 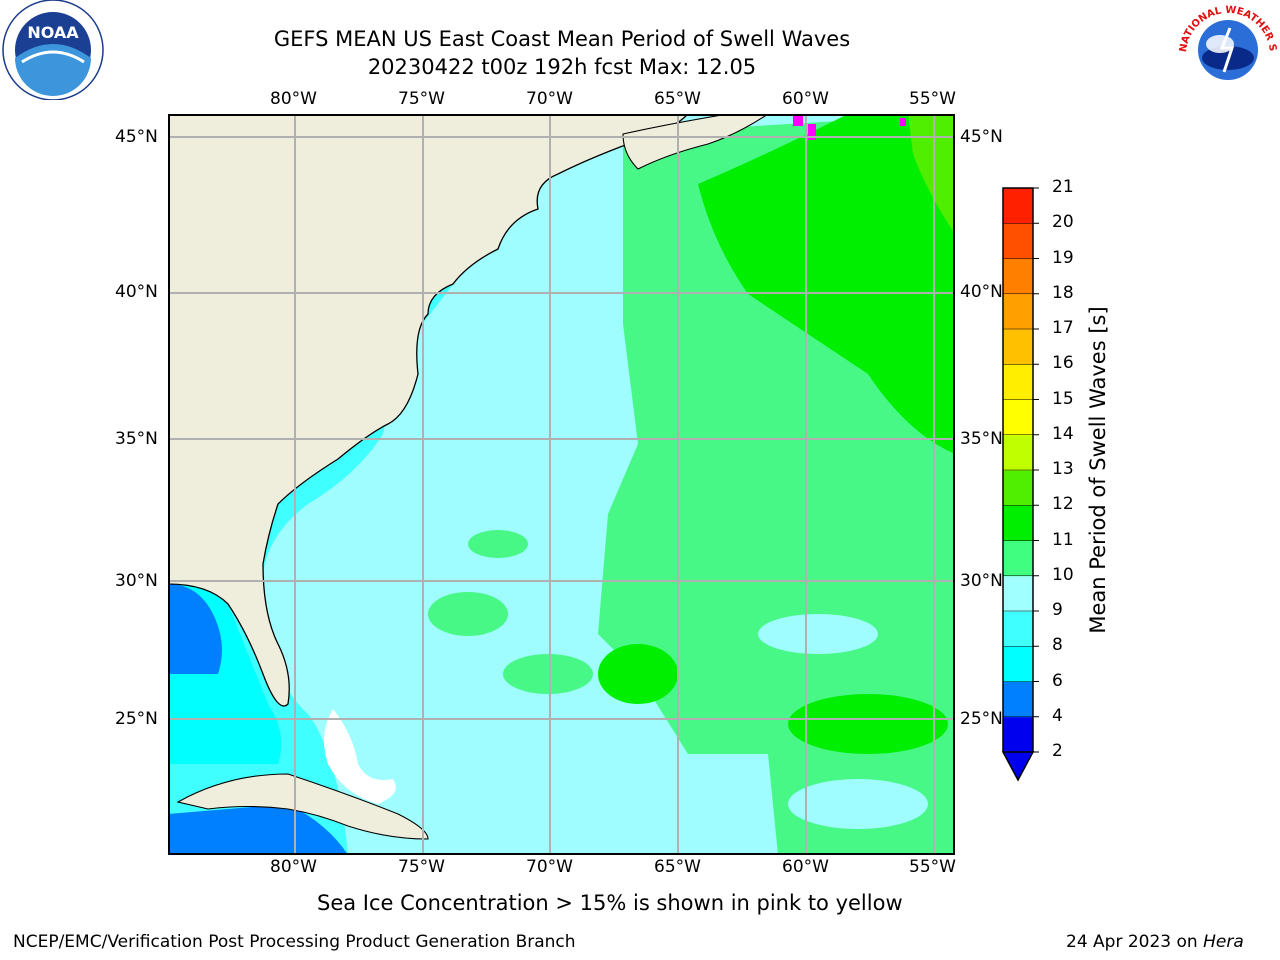 What do you see at coordinates (1063, 433) in the screenshot?
I see `colorbar-tick-label: 14` at bounding box center [1063, 433].